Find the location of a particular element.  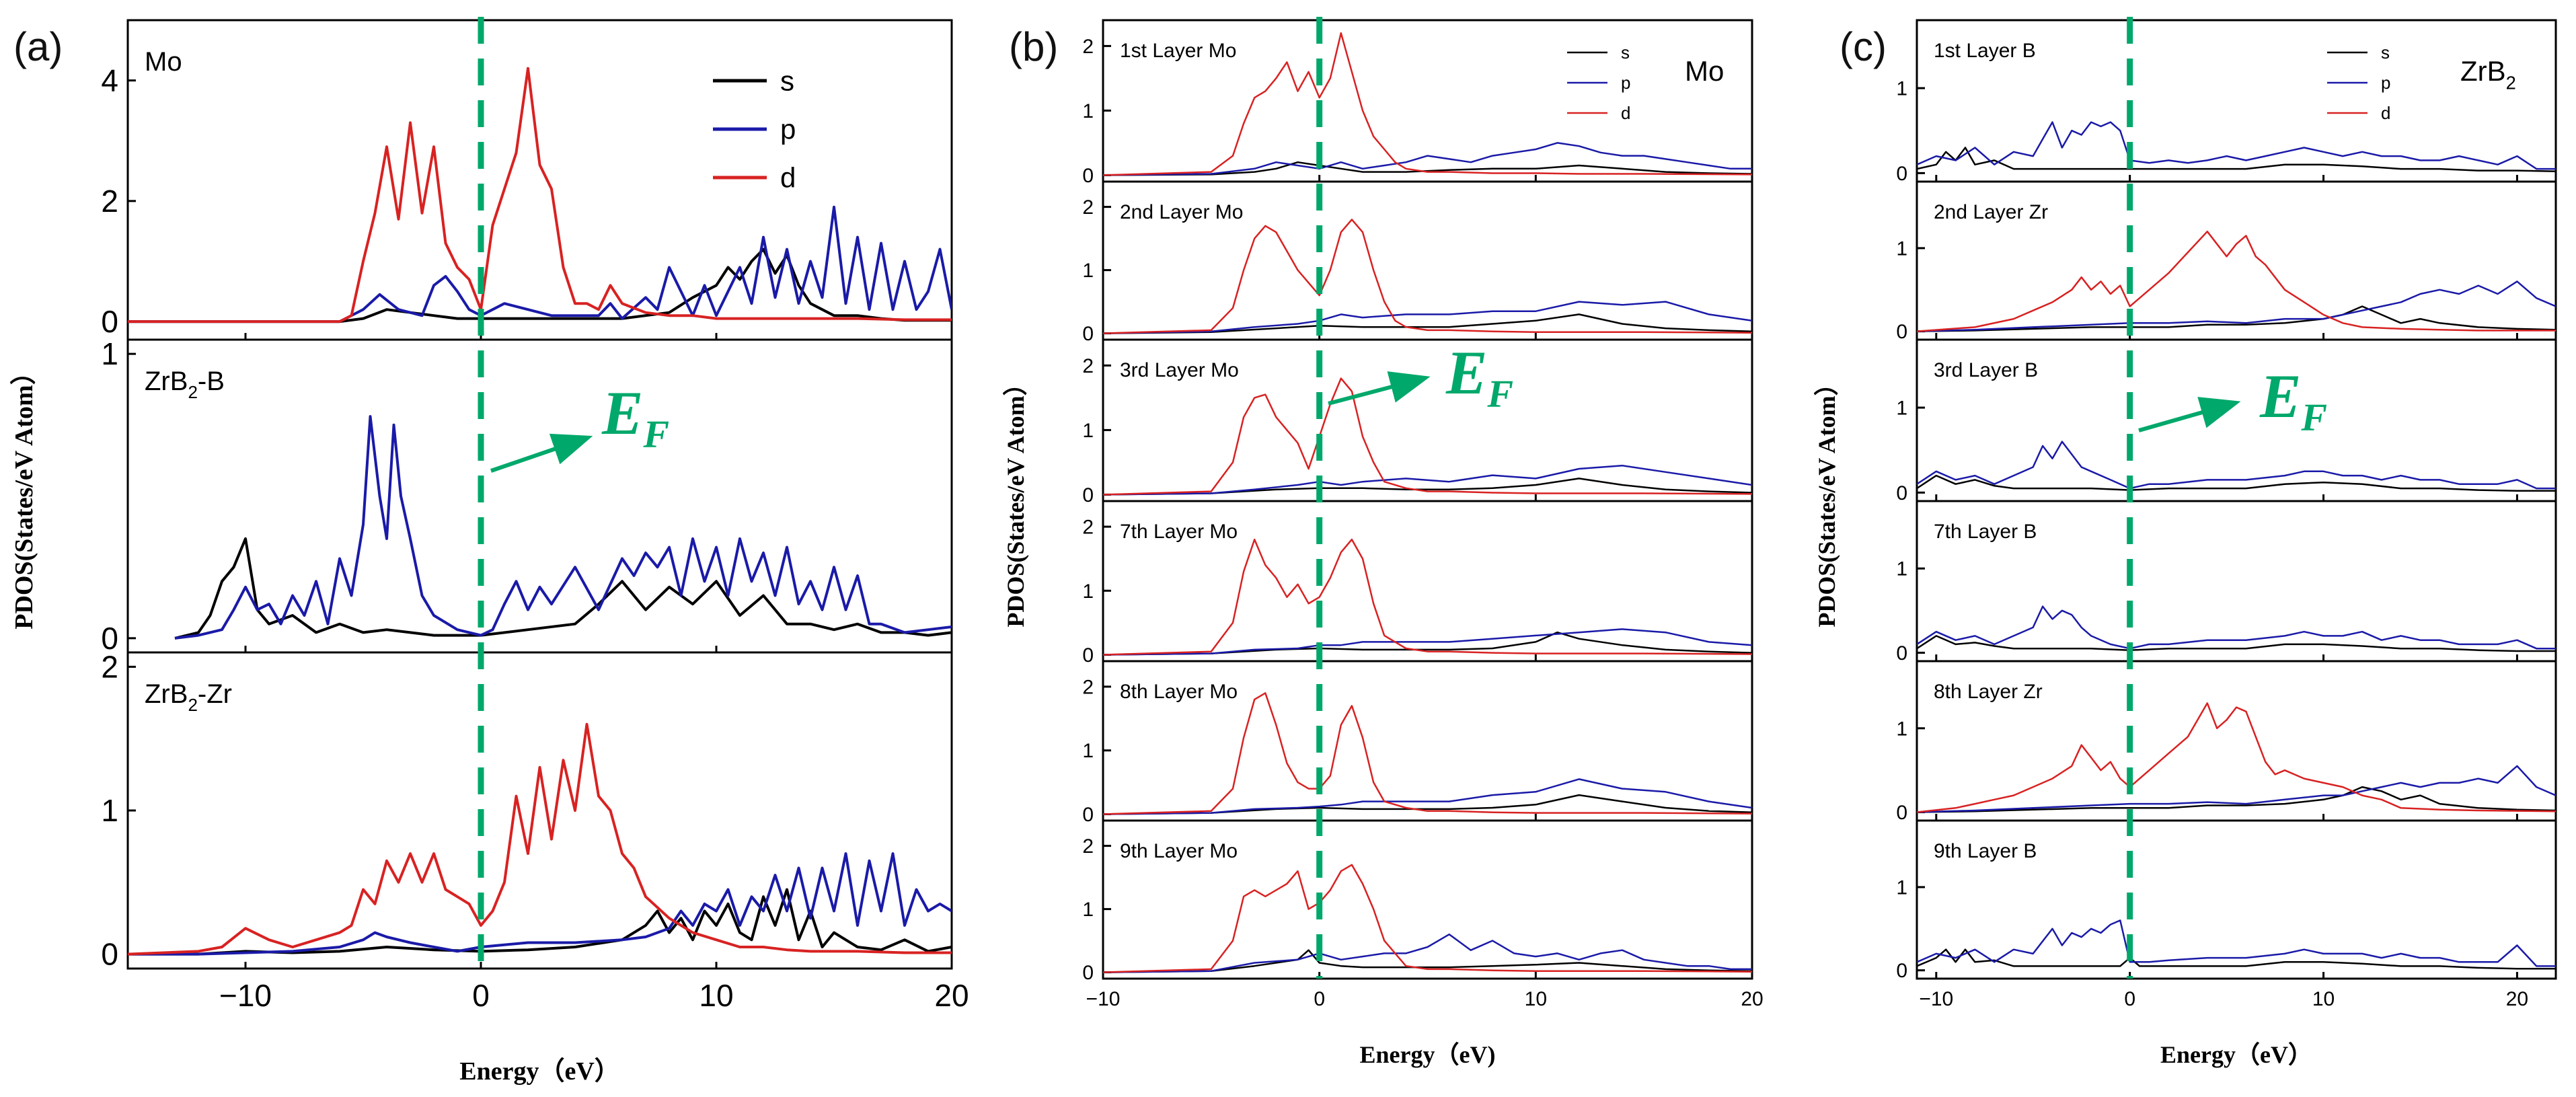

subplot-label: 7th Layer Mo is located at coordinates (1179, 532).